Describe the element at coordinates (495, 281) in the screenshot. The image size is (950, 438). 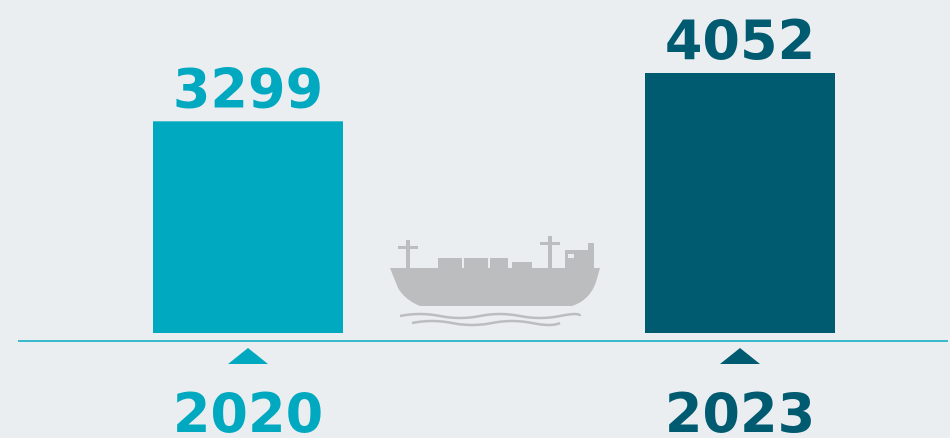
I see `ship-icon` at that location.